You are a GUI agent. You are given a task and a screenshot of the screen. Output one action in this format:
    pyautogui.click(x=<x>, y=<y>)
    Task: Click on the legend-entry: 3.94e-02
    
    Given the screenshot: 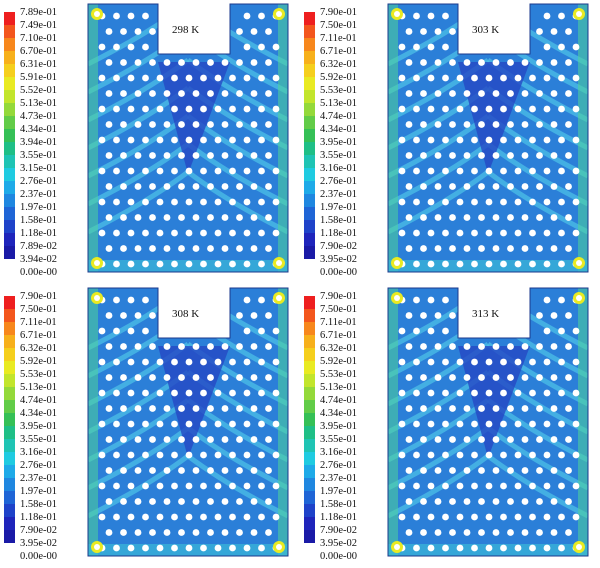 What is the action you would take?
    pyautogui.click(x=44, y=259)
    